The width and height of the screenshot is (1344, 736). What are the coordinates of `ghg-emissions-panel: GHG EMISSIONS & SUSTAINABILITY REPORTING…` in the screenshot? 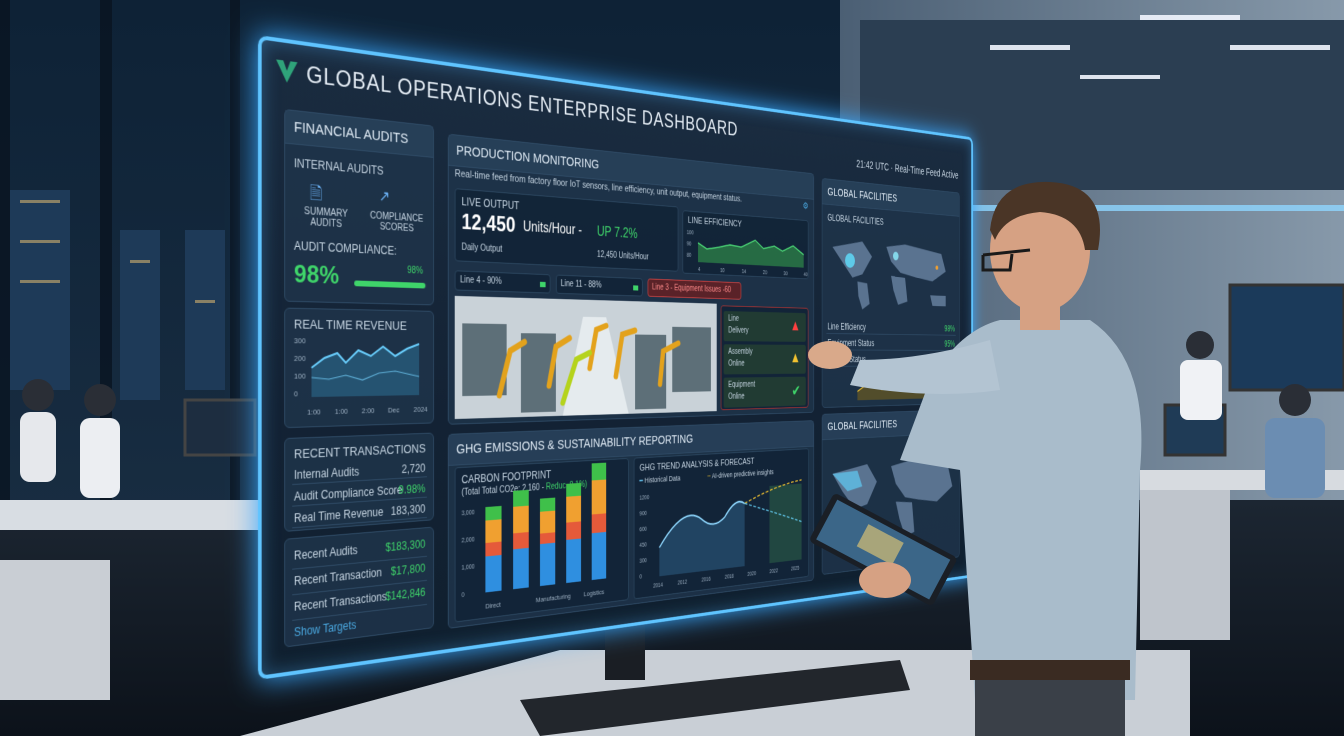 It's located at (631, 524).